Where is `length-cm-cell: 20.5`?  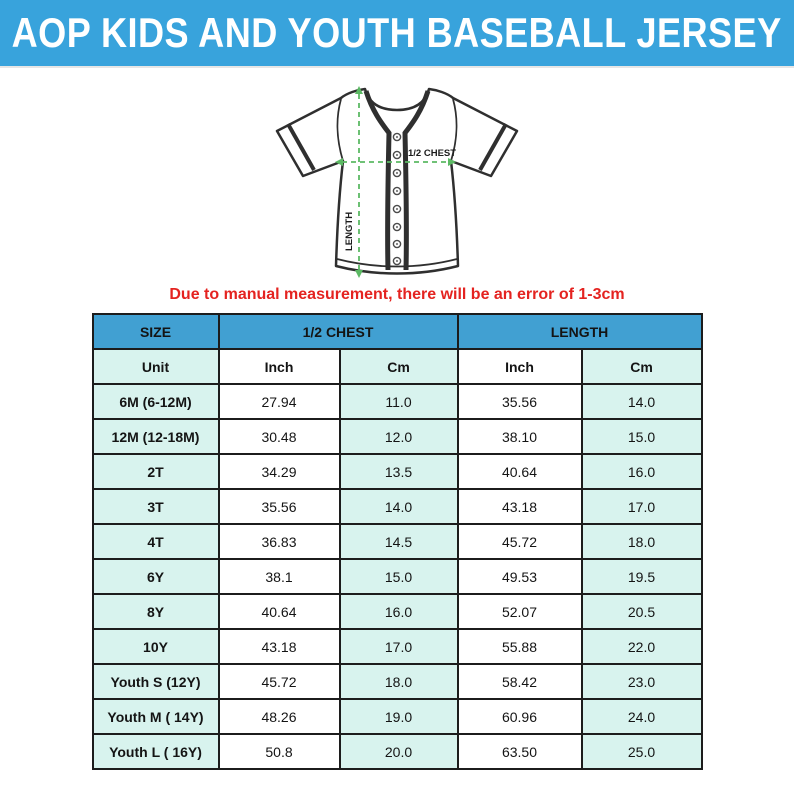 length-cm-cell: 20.5 is located at coordinates (641, 611).